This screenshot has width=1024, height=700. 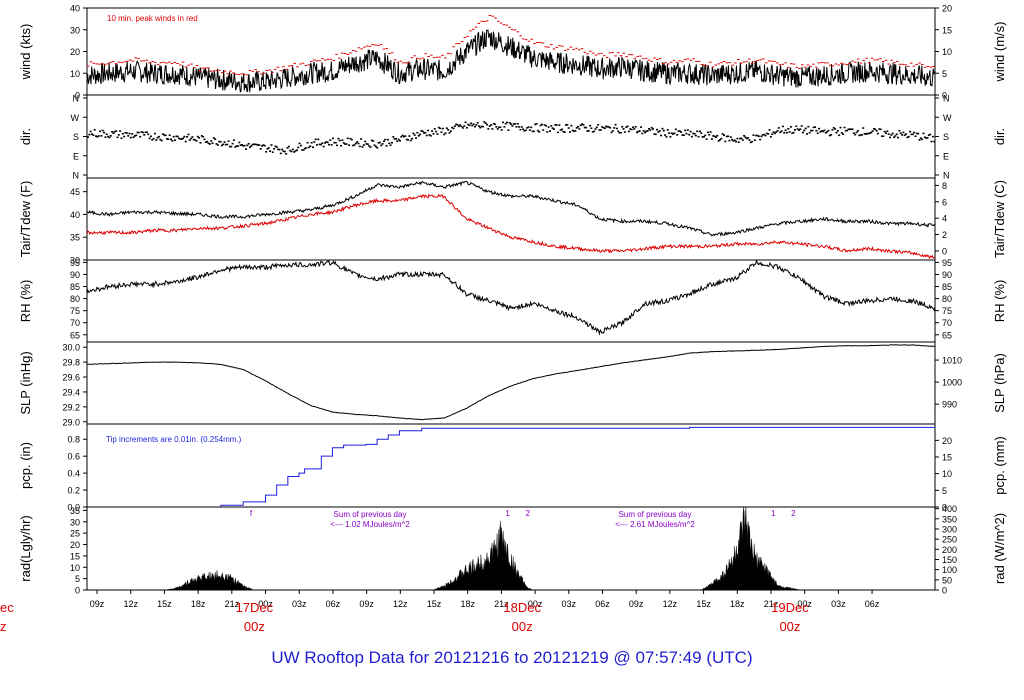 What do you see at coordinates (75, 522) in the screenshot?
I see `y-tick-label-left: 30` at bounding box center [75, 522].